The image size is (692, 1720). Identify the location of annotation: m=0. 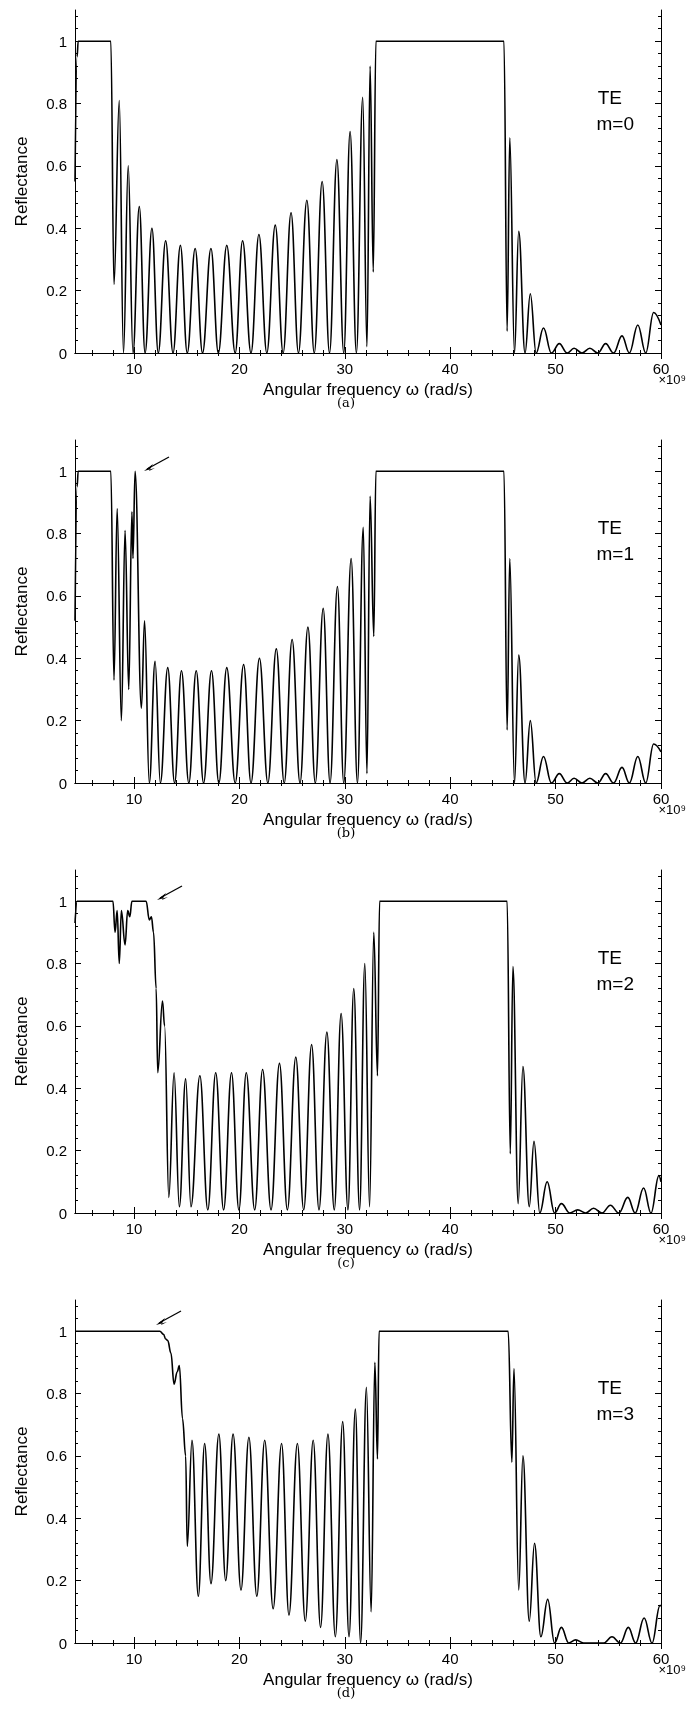
(615, 123).